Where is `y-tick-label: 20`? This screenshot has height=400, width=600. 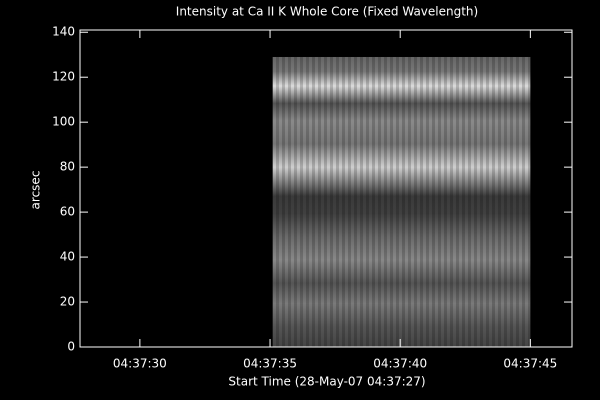
y-tick-label: 20 is located at coordinates (67, 302).